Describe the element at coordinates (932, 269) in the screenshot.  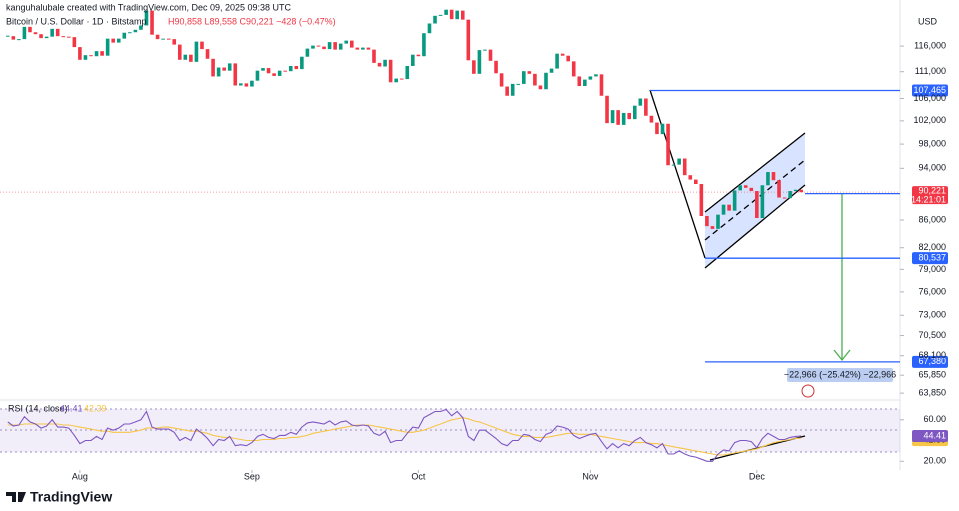
I see `y-tick-label: 79,000` at that location.